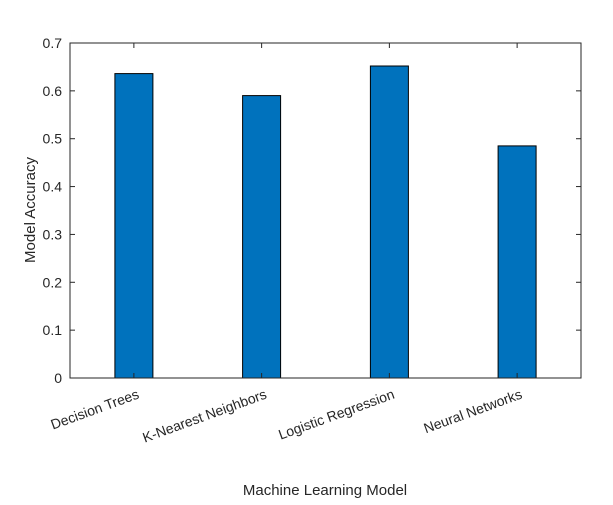 This screenshot has height=505, width=613. I want to click on y-tick-label: 0.7, so click(53, 43).